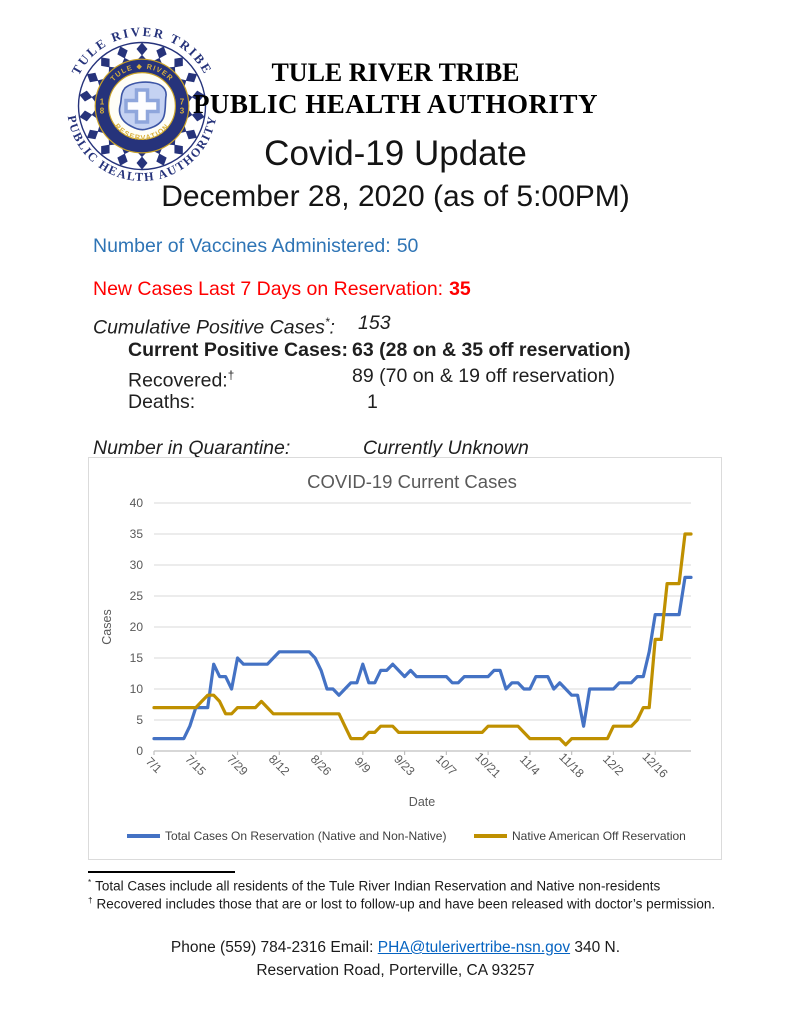  I want to click on seal-year-digit: 7, so click(182, 102).